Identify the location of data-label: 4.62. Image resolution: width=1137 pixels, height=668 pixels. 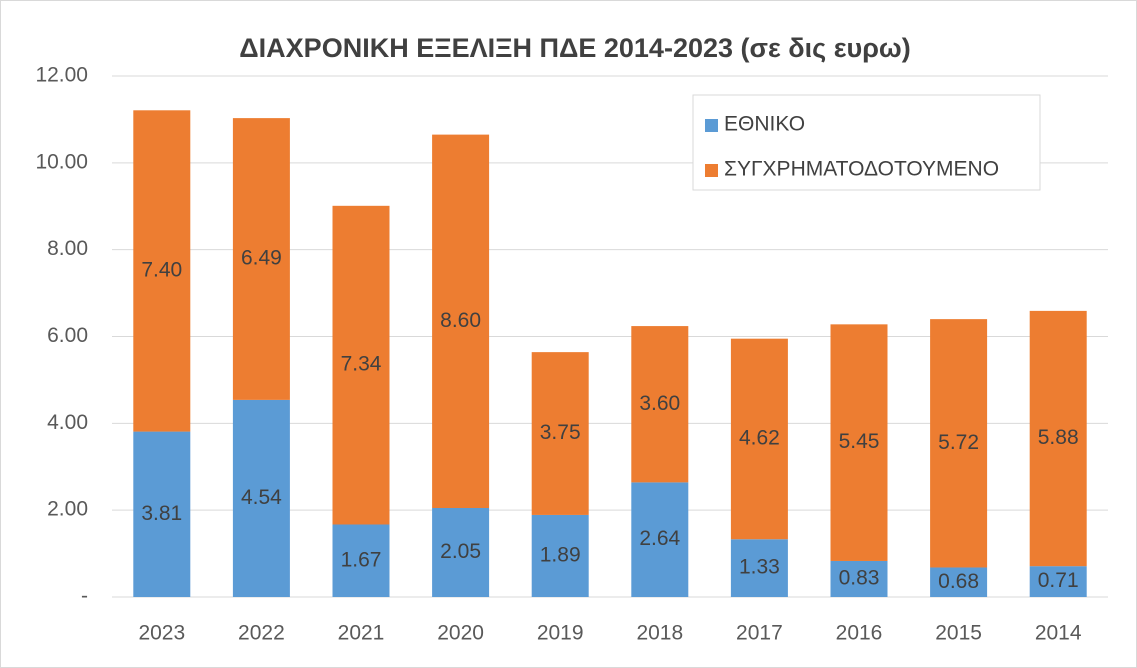
(759, 438).